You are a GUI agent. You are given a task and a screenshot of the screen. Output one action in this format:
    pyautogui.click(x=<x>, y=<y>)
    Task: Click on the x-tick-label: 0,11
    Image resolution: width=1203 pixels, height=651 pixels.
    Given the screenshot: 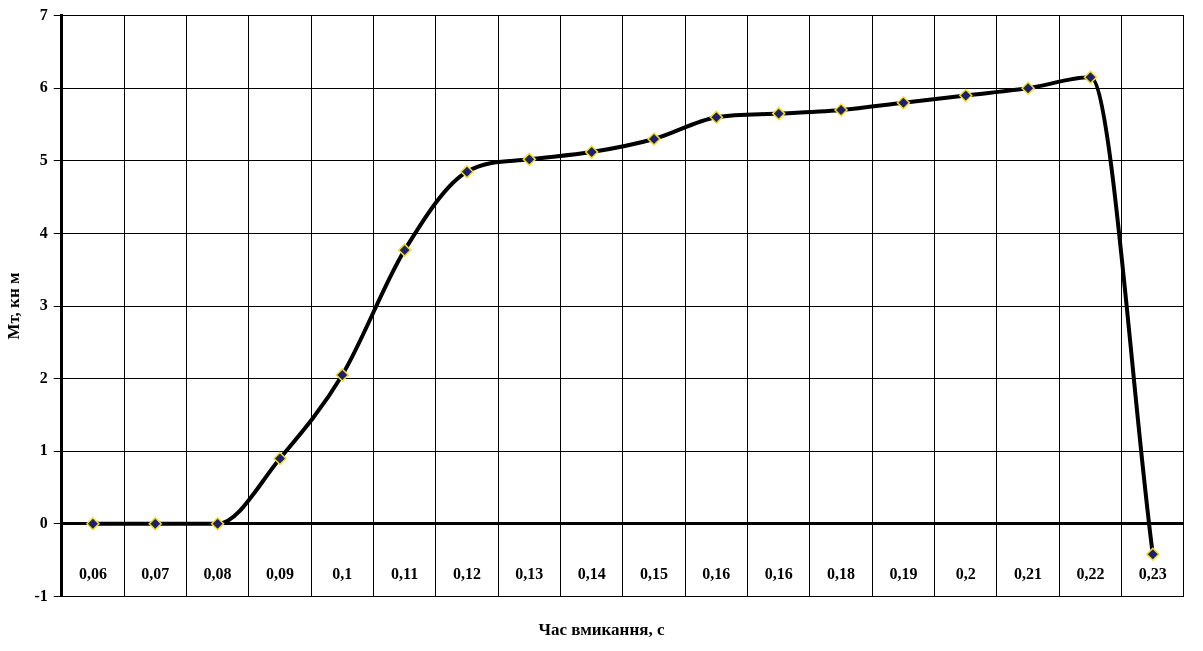 What is the action you would take?
    pyautogui.click(x=405, y=573)
    